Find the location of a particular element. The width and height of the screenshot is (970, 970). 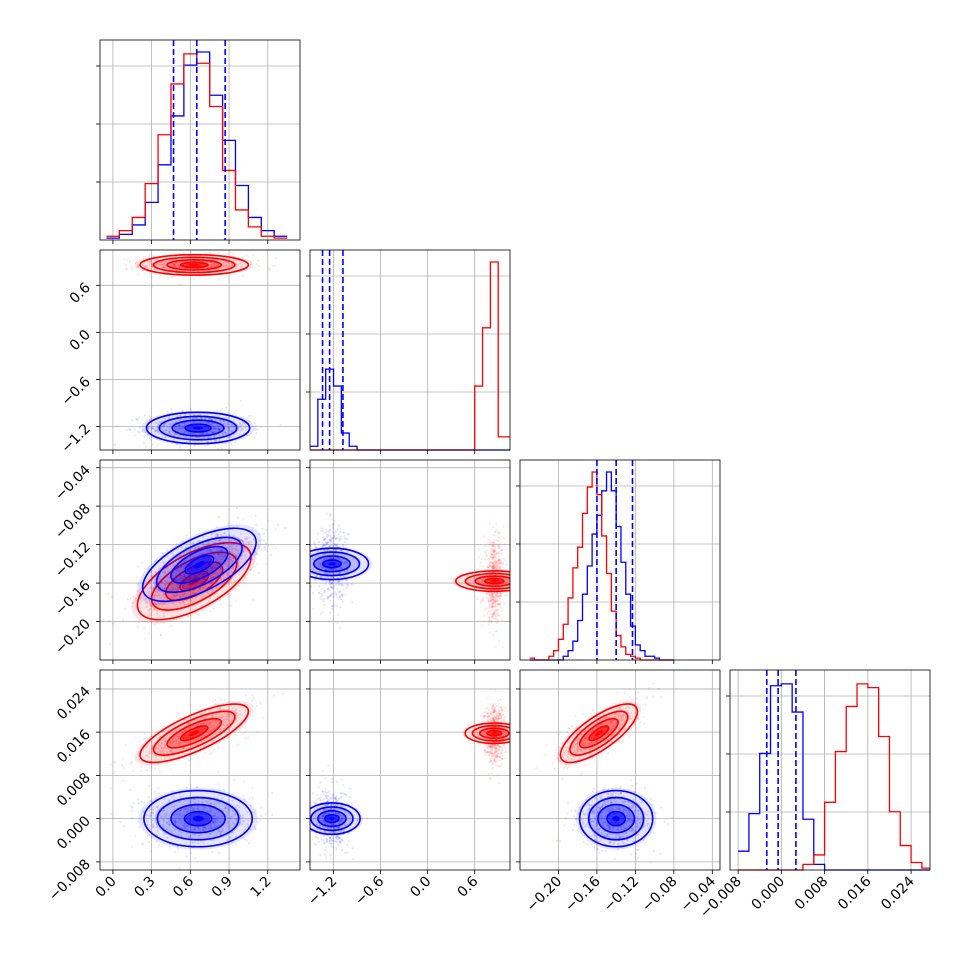

density-fill-blue is located at coordinates (198, 428).